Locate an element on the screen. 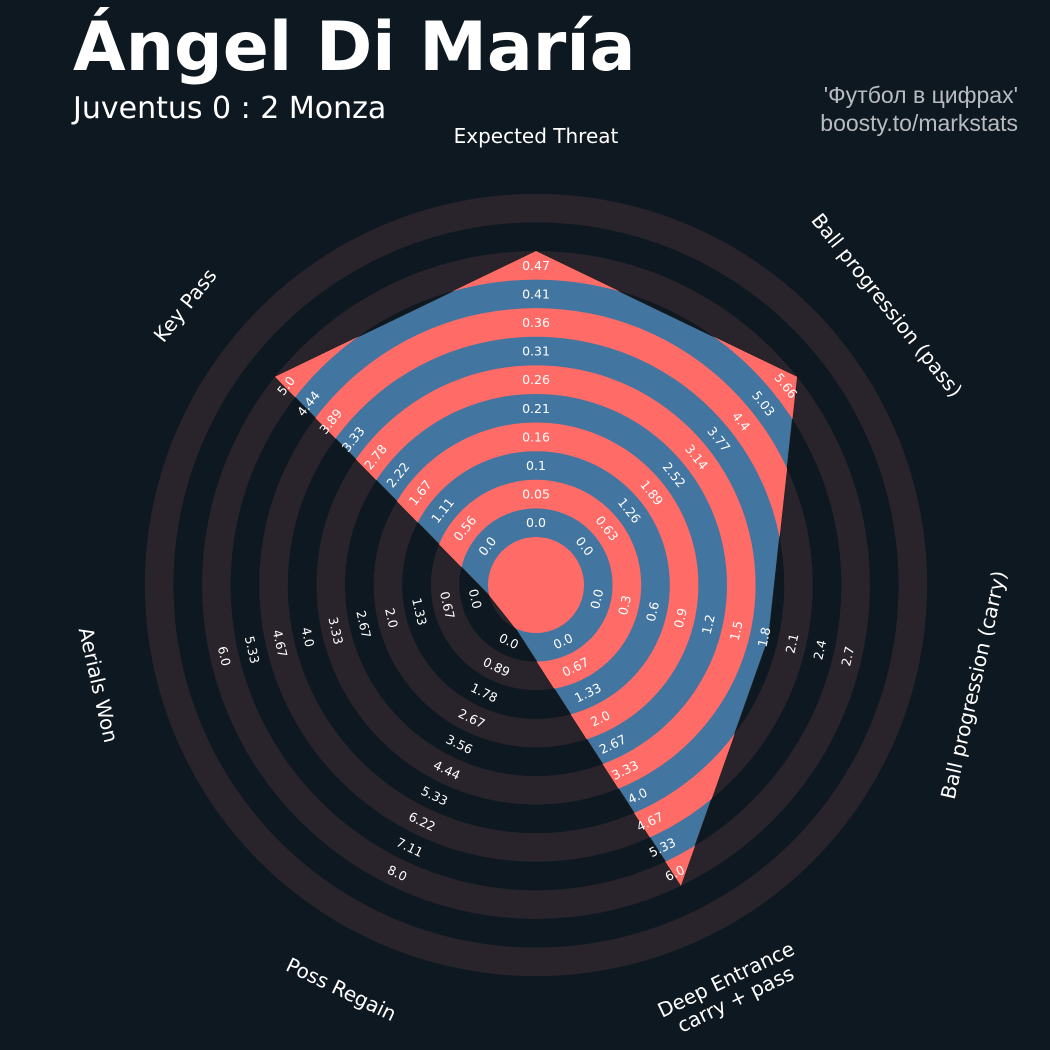 The height and width of the screenshot is (1050, 1050). page-title: Ángel Di María is located at coordinates (354, 47).